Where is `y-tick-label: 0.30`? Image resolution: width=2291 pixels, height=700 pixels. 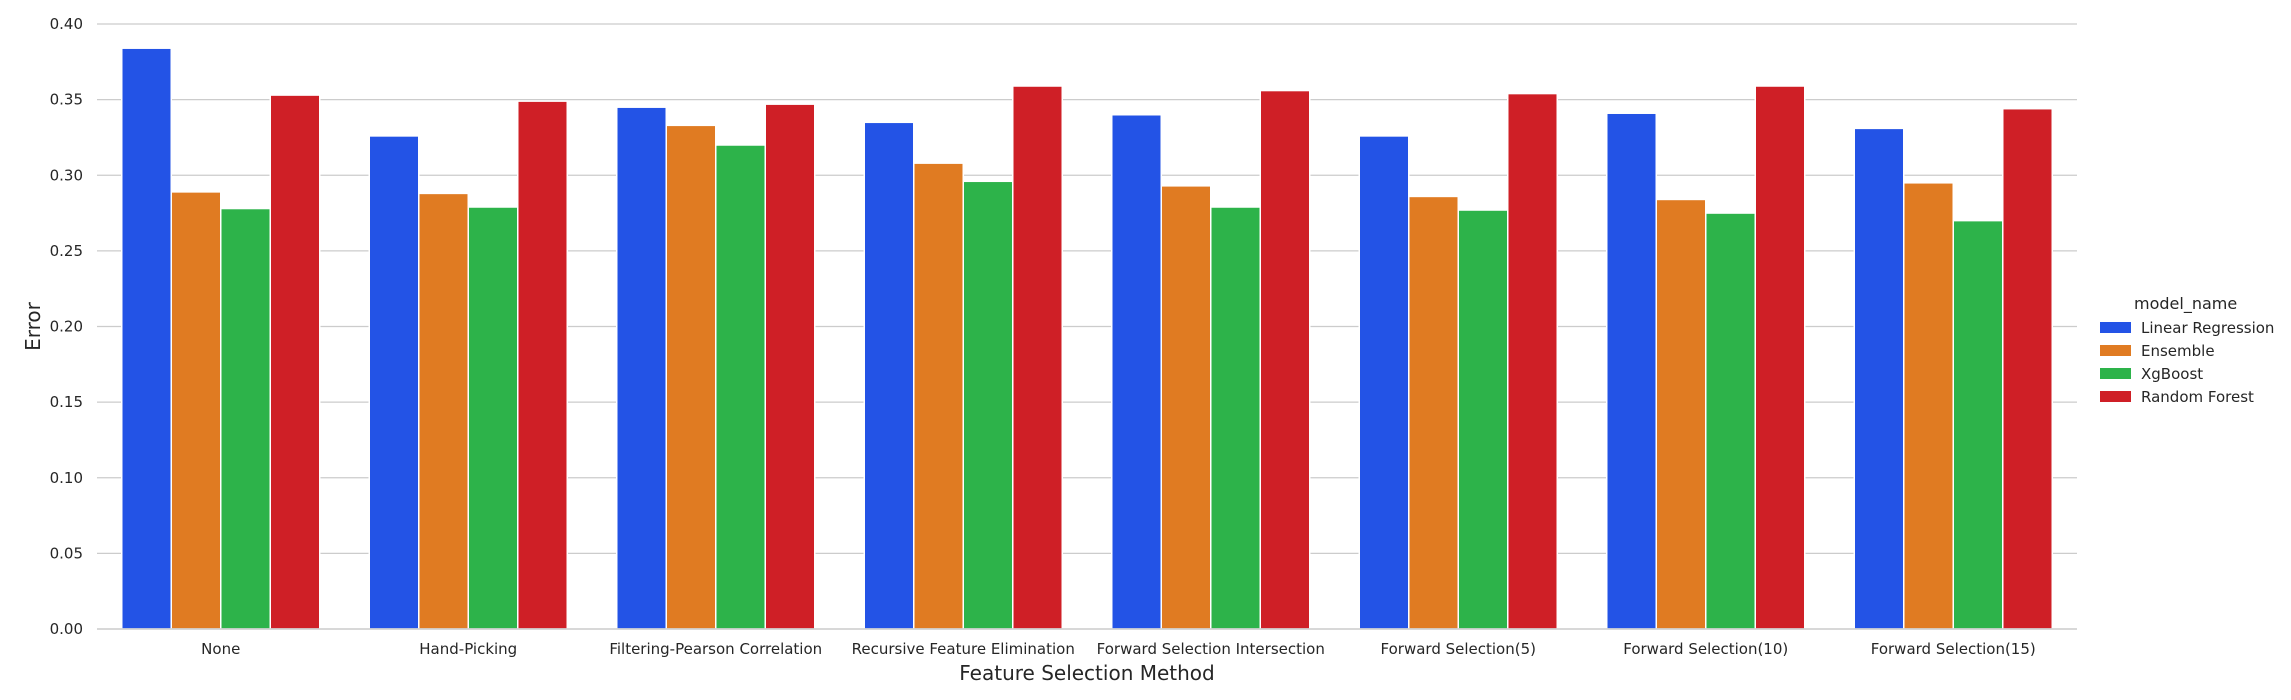 y-tick-label: 0.30 is located at coordinates (66, 175).